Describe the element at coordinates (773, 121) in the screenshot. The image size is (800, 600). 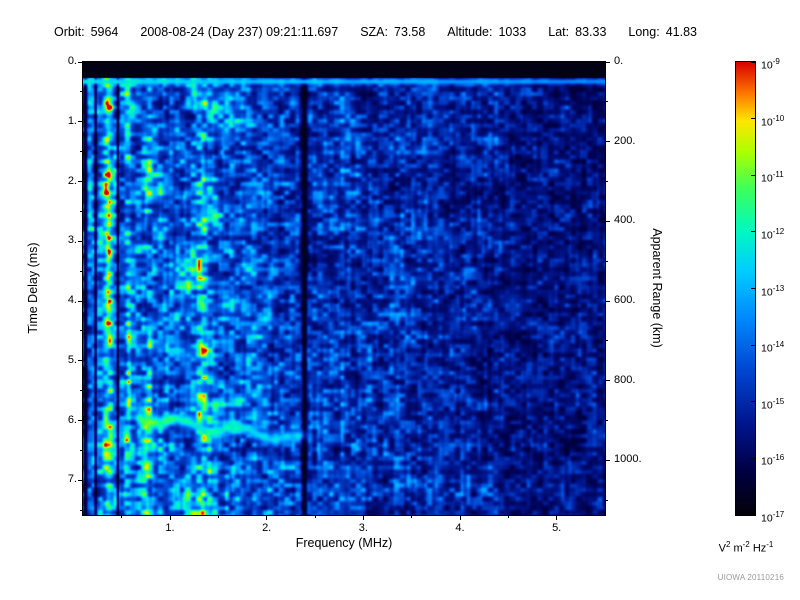
I see `colorbar-tick-label: 10-10` at that location.